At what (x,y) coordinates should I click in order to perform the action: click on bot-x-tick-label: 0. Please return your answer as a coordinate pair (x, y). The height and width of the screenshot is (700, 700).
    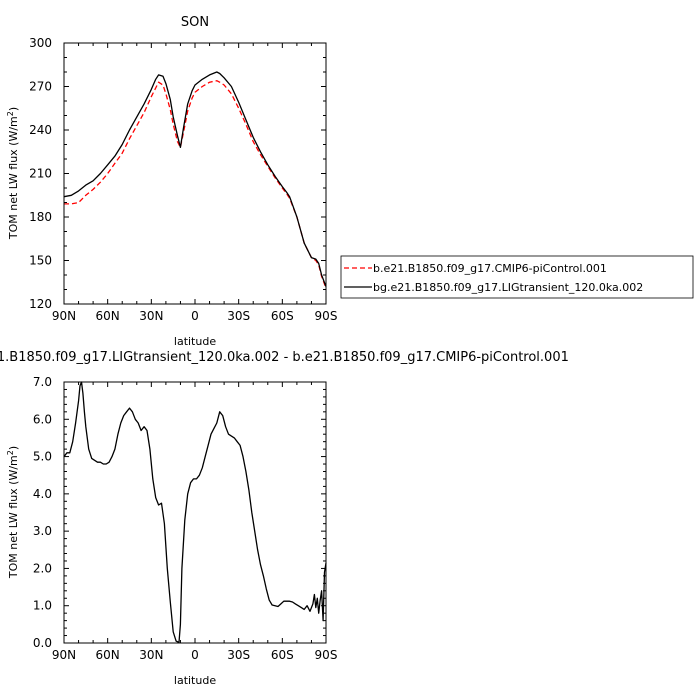
    Looking at the image, I should click on (195, 655).